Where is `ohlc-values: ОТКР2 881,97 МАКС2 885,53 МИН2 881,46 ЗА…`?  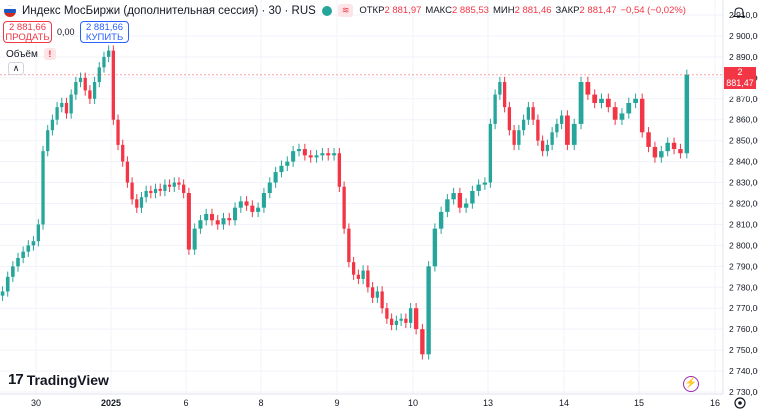
ohlc-values: ОТКР2 881,97 МАКС2 885,53 МИН2 881,46 ЗА… is located at coordinates (522, 10).